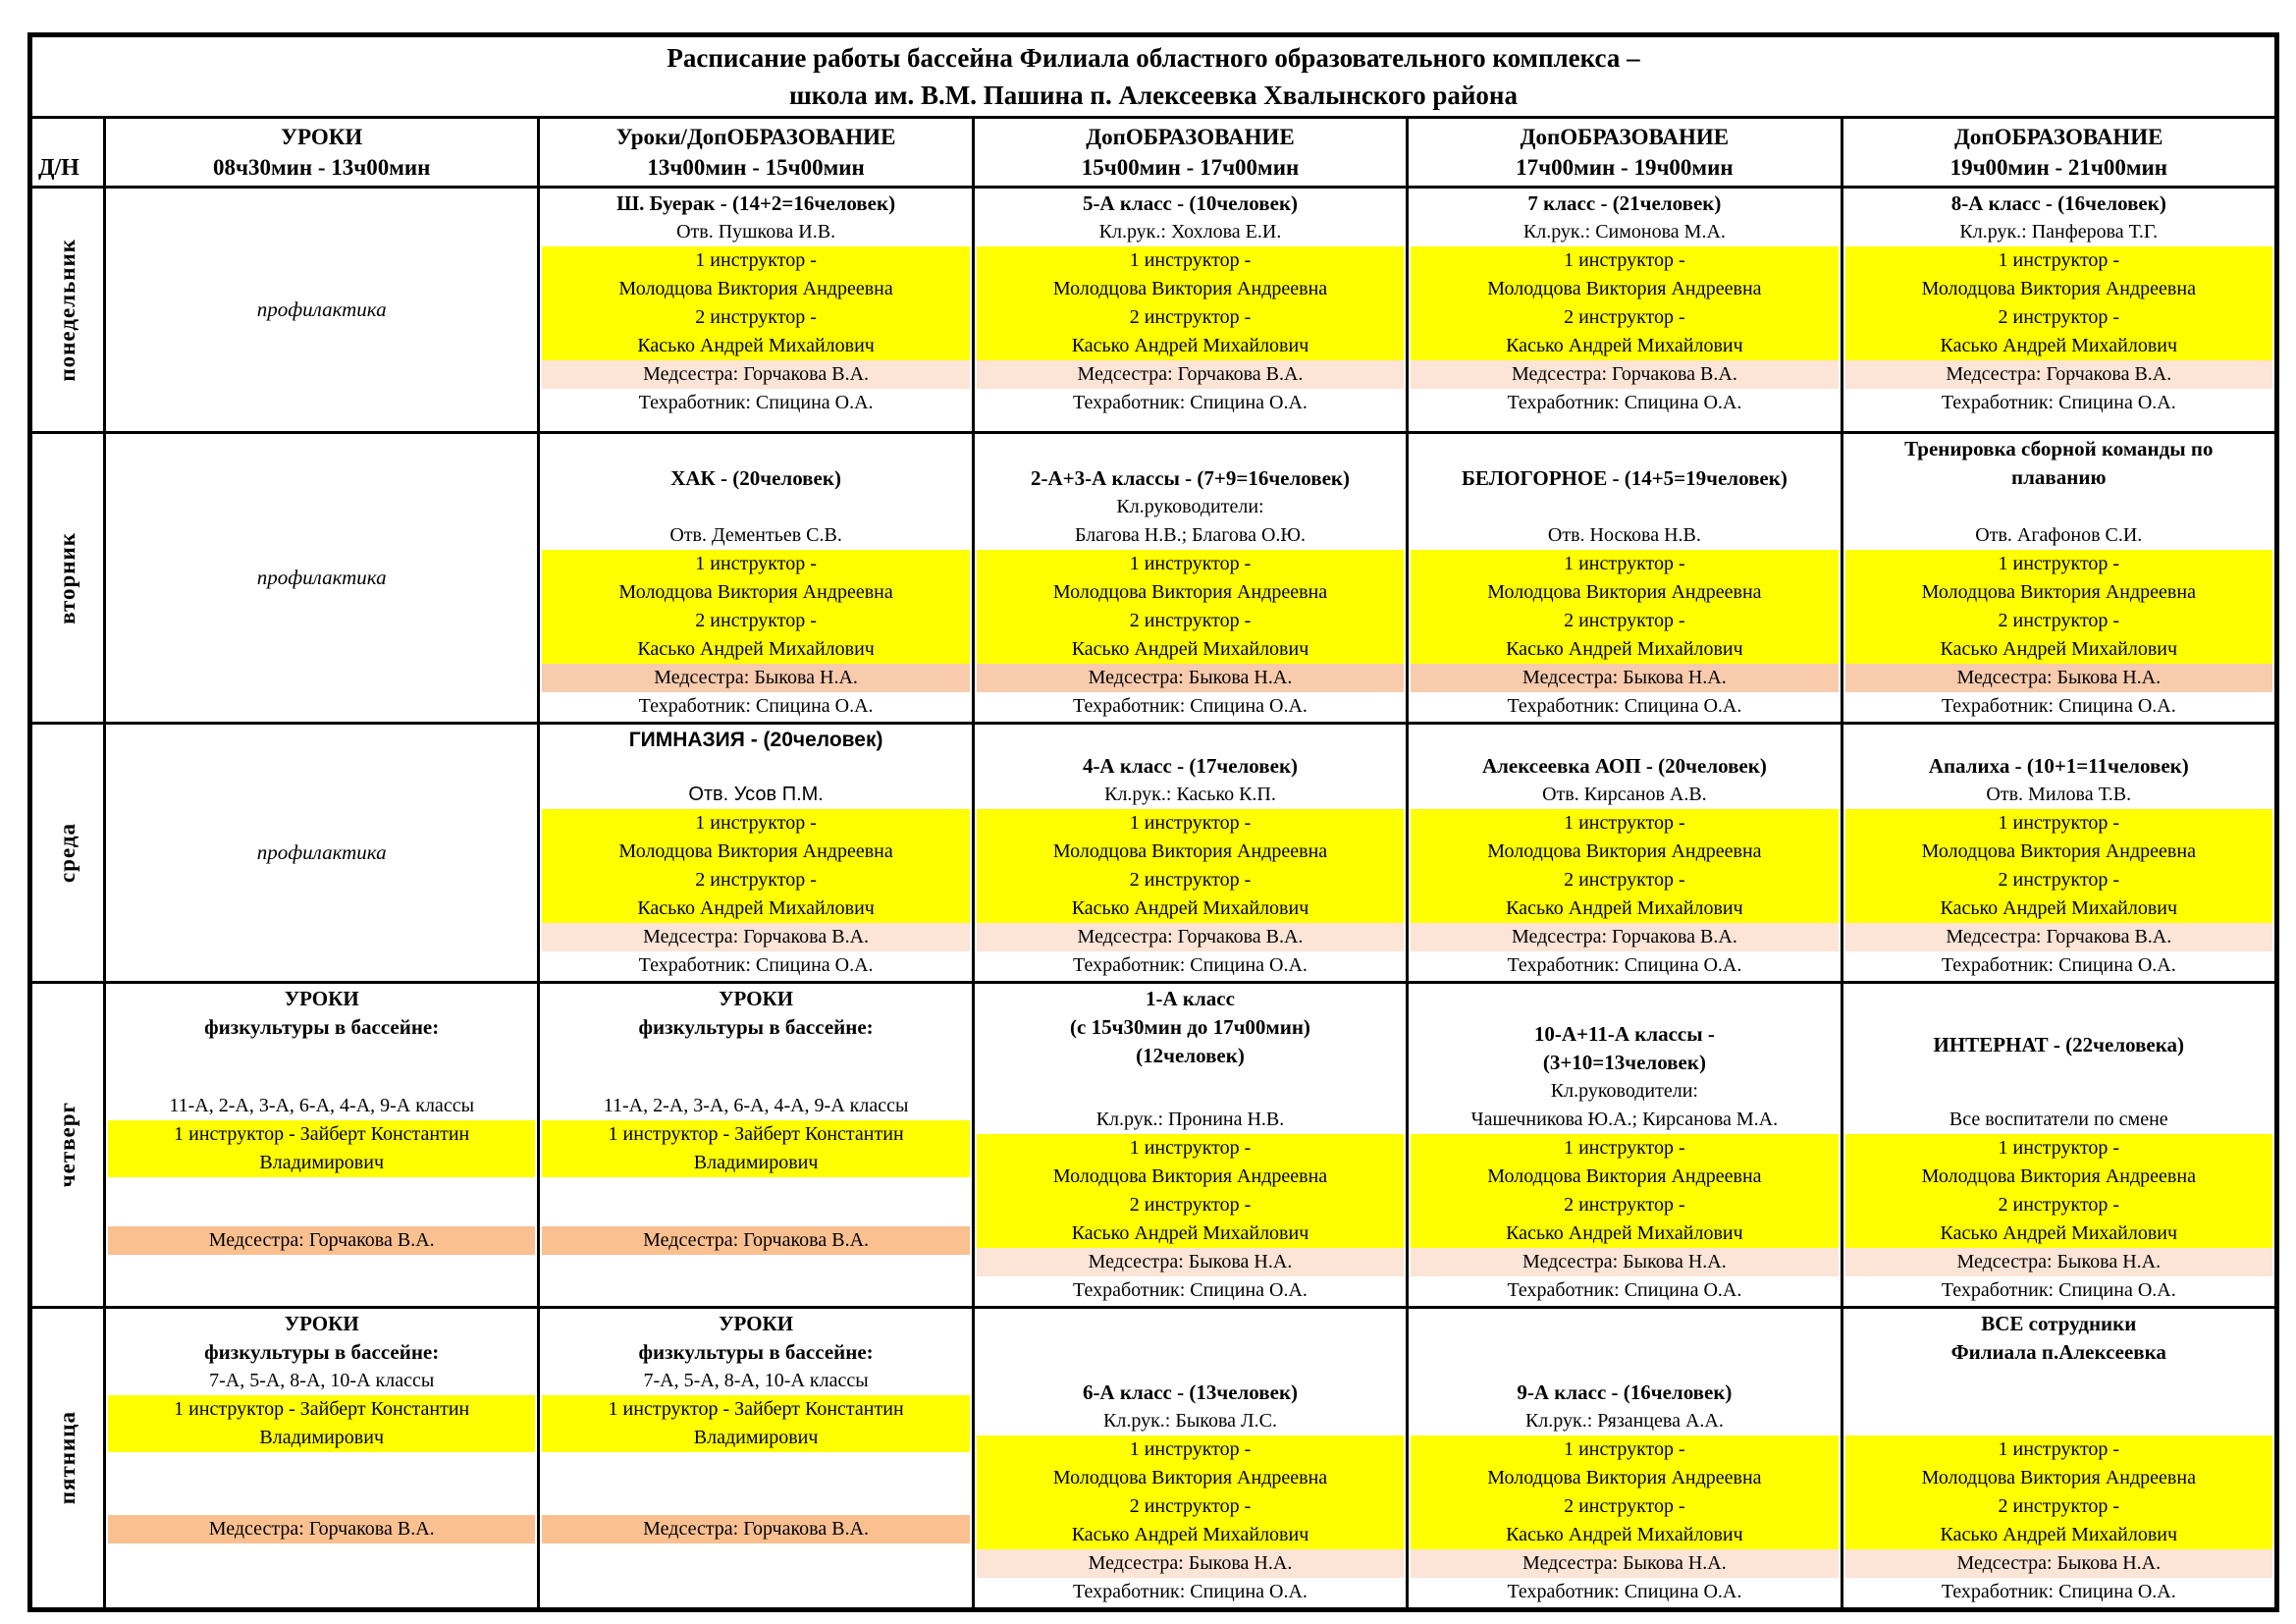 The width and height of the screenshot is (2296, 1624). What do you see at coordinates (1625, 152) in the screenshot?
I see `header-col-4: ДопОБРАЗОВАНИЕ 17ч00мин - 19ч00мин` at bounding box center [1625, 152].